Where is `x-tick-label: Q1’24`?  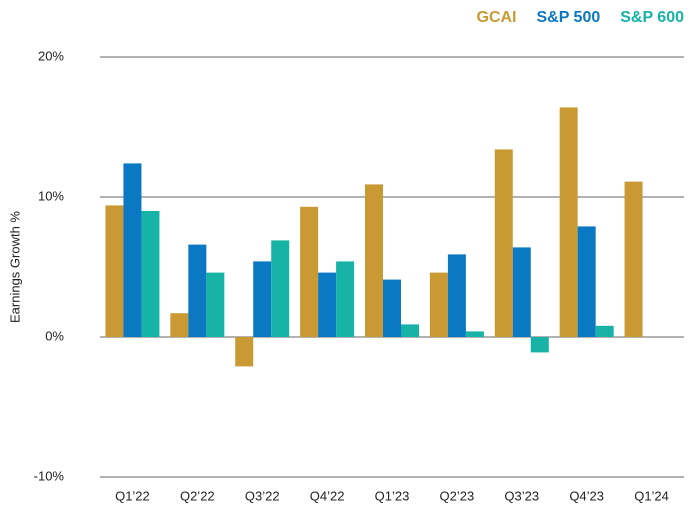 x-tick-label: Q1’24 is located at coordinates (651, 495).